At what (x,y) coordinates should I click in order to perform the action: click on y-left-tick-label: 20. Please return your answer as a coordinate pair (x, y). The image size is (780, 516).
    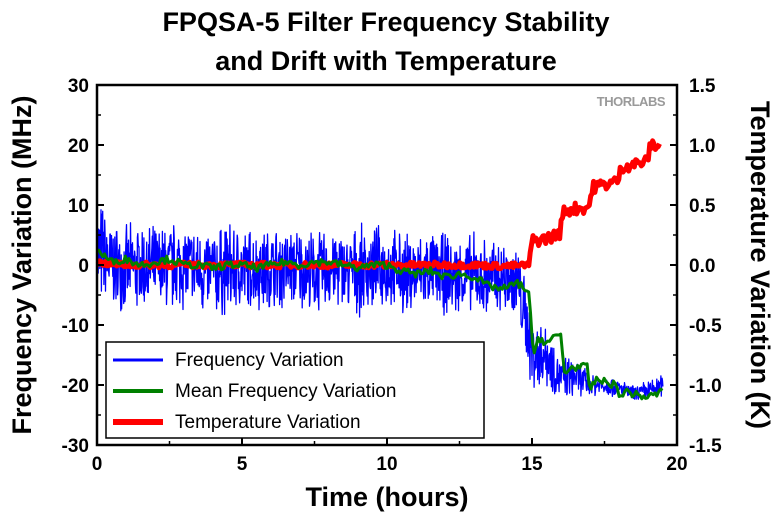
    Looking at the image, I should click on (78, 146).